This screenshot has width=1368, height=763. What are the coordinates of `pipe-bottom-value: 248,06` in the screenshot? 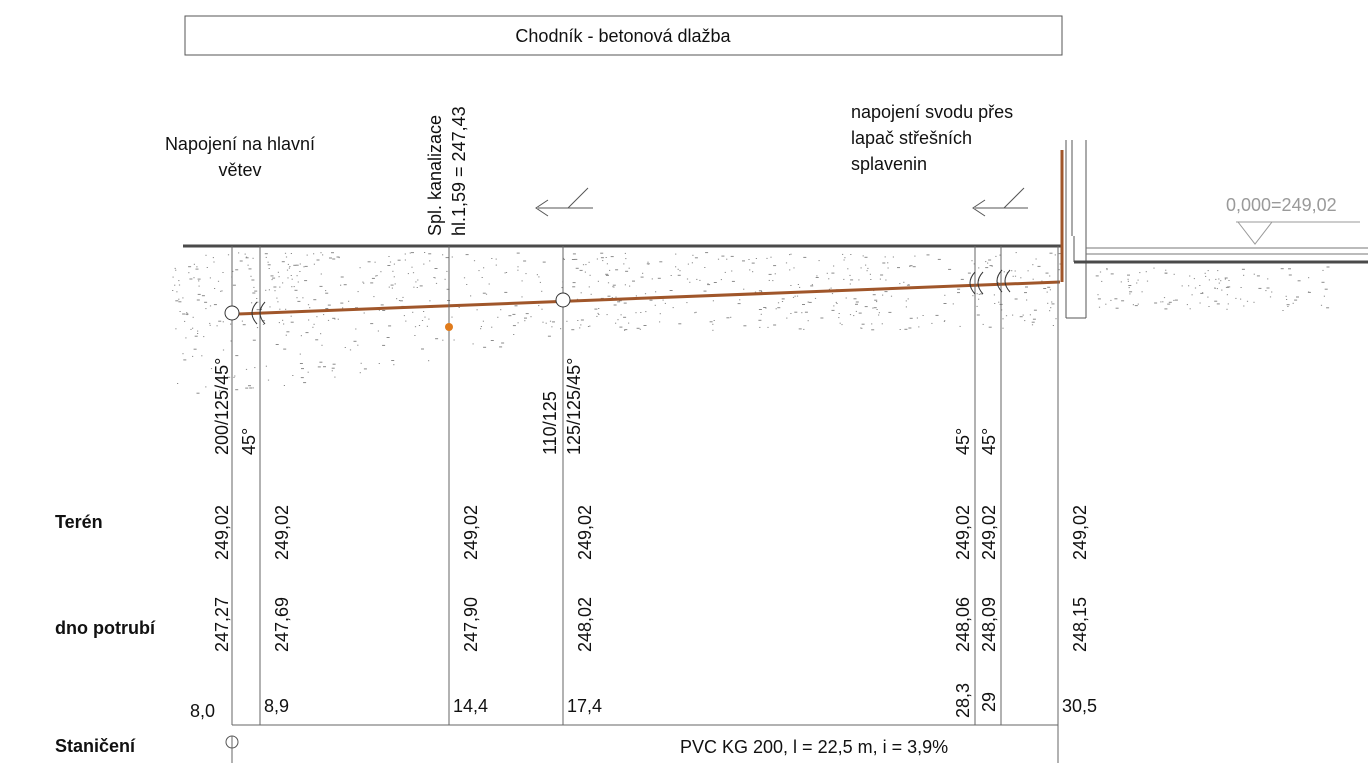 It's located at (963, 624).